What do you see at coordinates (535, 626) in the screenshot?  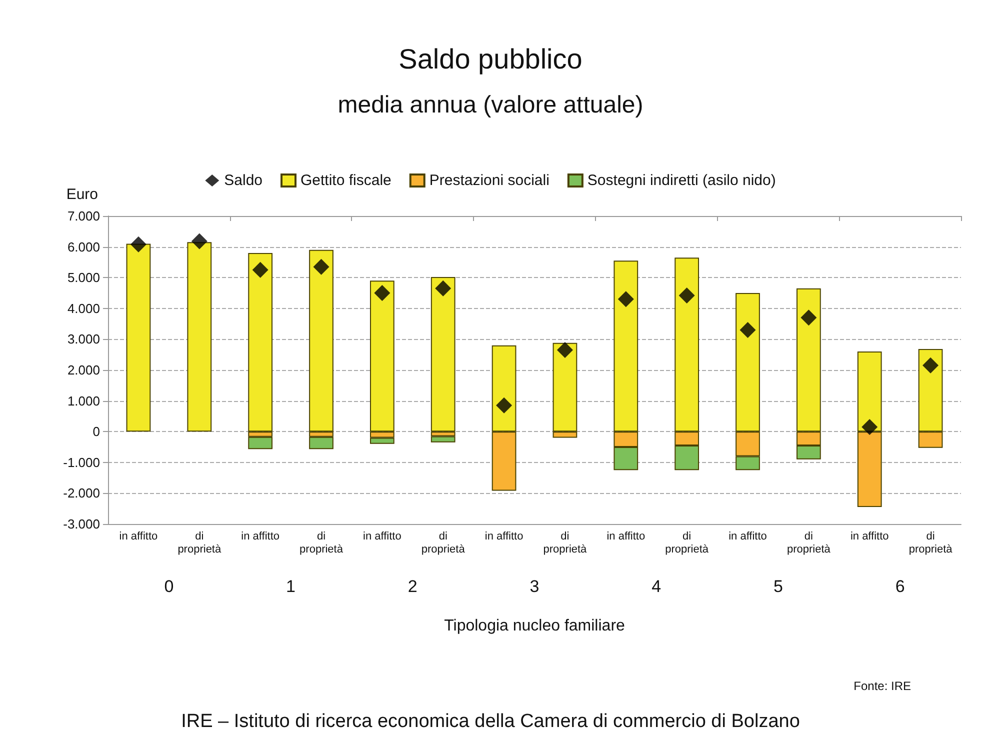 I see `x-axis-title: Tipologia nucleo familiare` at bounding box center [535, 626].